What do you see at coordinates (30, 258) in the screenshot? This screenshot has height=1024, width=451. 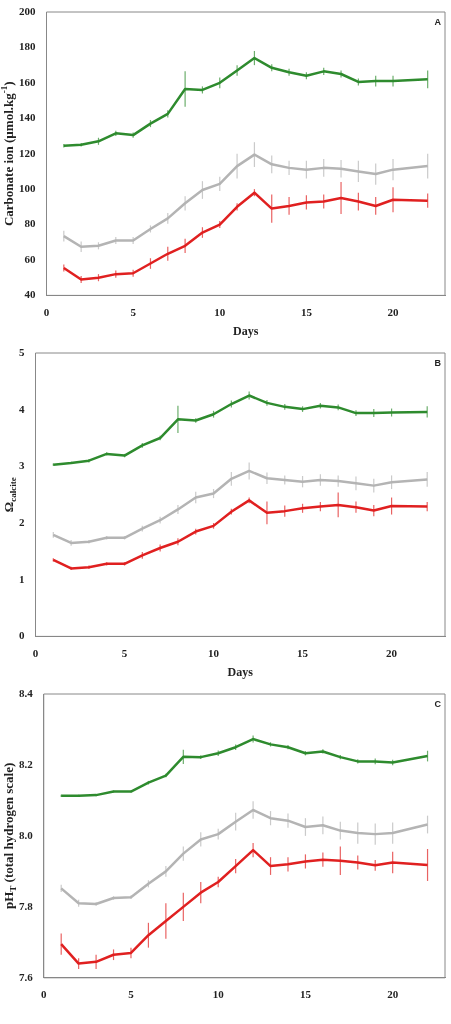 I see `y-tick-label: 60` at bounding box center [30, 258].